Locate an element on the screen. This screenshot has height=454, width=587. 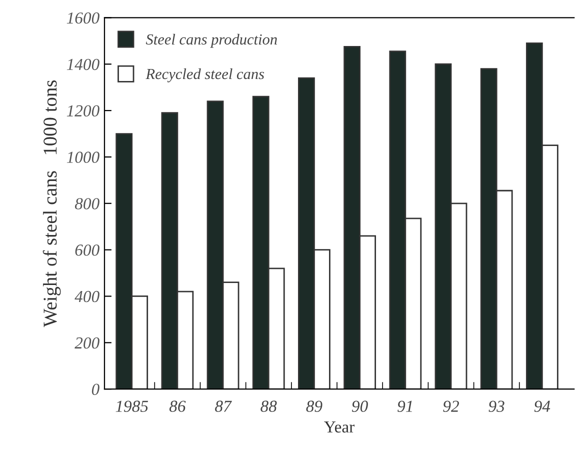
y-tick-label: 1600 is located at coordinates (83, 18).